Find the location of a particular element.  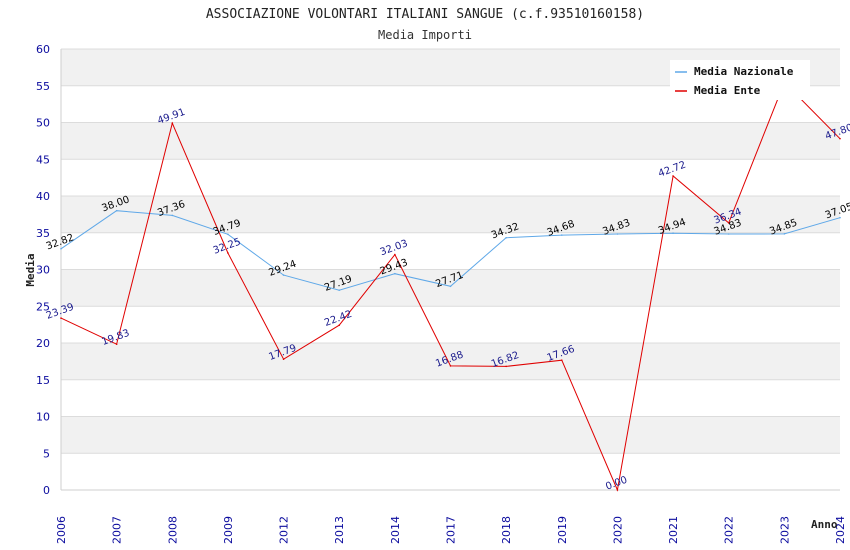

y-tick-label: 10 is located at coordinates (43, 417).